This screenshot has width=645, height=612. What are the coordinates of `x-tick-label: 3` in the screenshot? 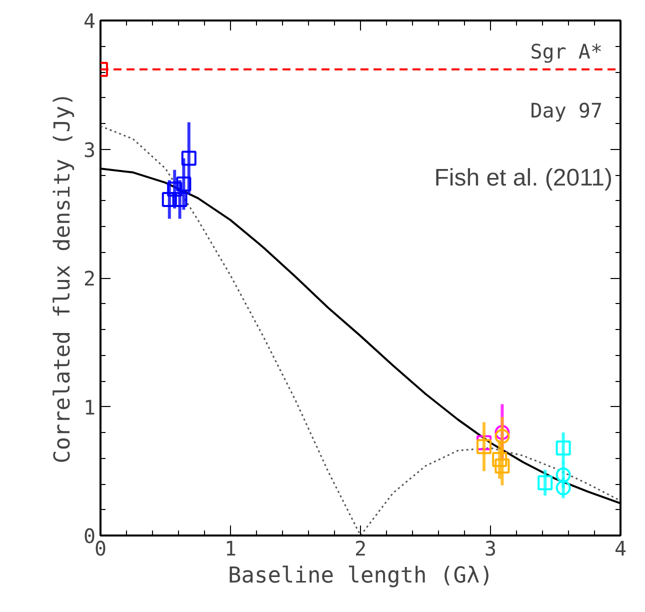 It's located at (490, 548).